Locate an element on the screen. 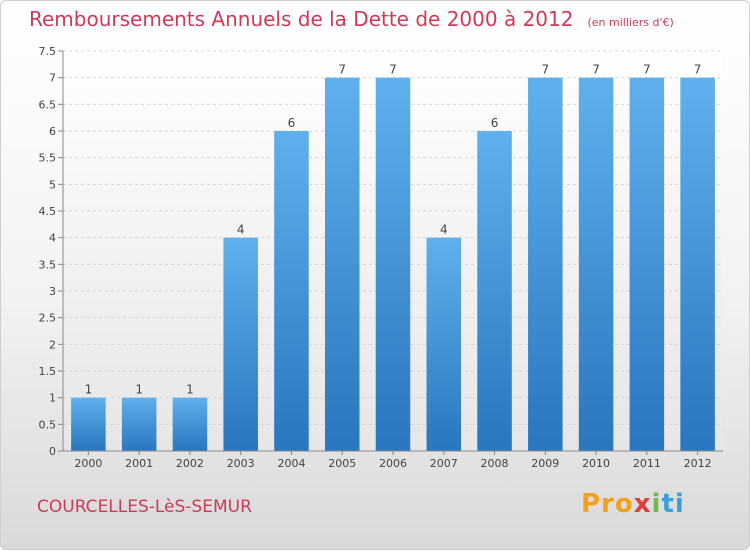 The width and height of the screenshot is (750, 551). y-tick-label: 0.5 is located at coordinates (48, 424).